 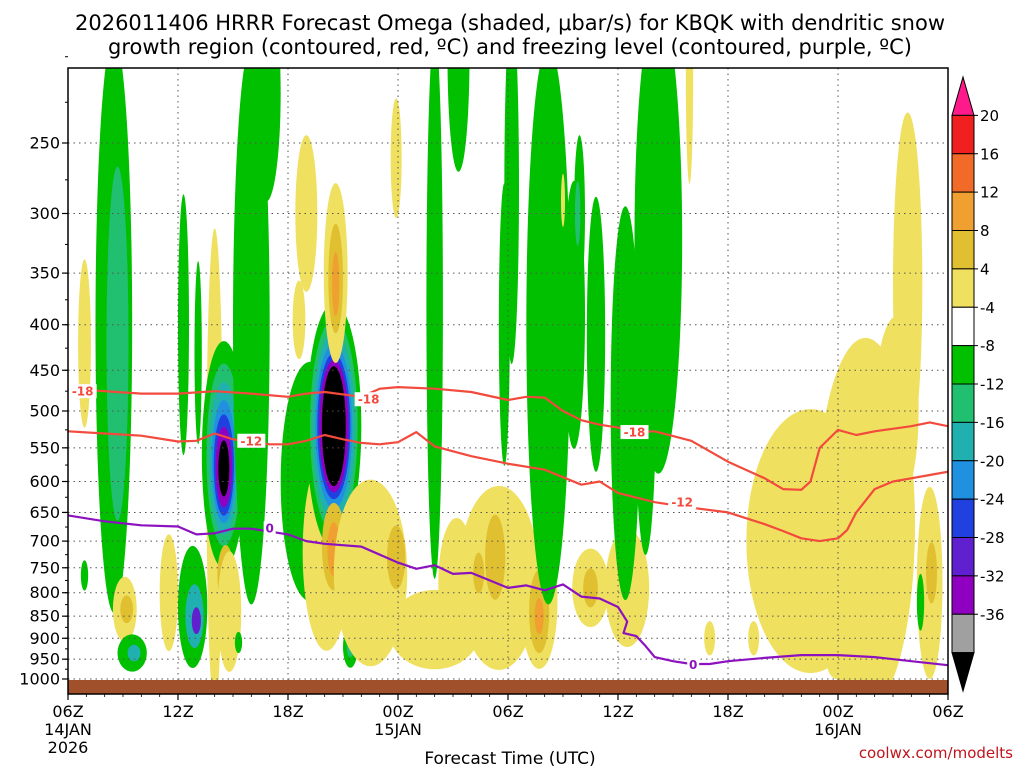 I want to click on y-tick-label: 750, so click(x=44, y=567).